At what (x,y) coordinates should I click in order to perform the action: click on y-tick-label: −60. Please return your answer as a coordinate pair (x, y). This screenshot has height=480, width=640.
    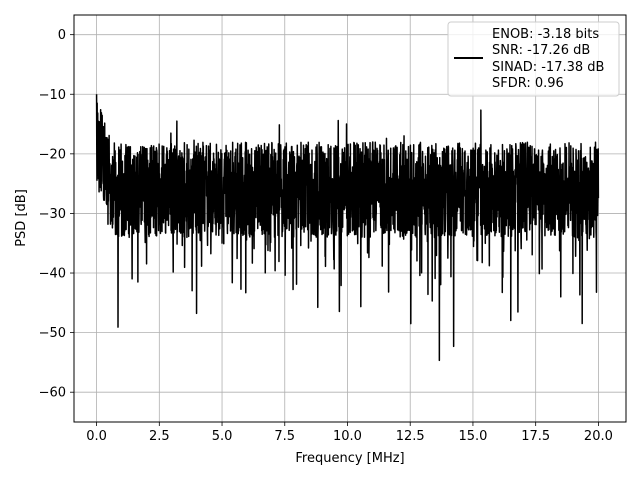
    Looking at the image, I should click on (52, 393).